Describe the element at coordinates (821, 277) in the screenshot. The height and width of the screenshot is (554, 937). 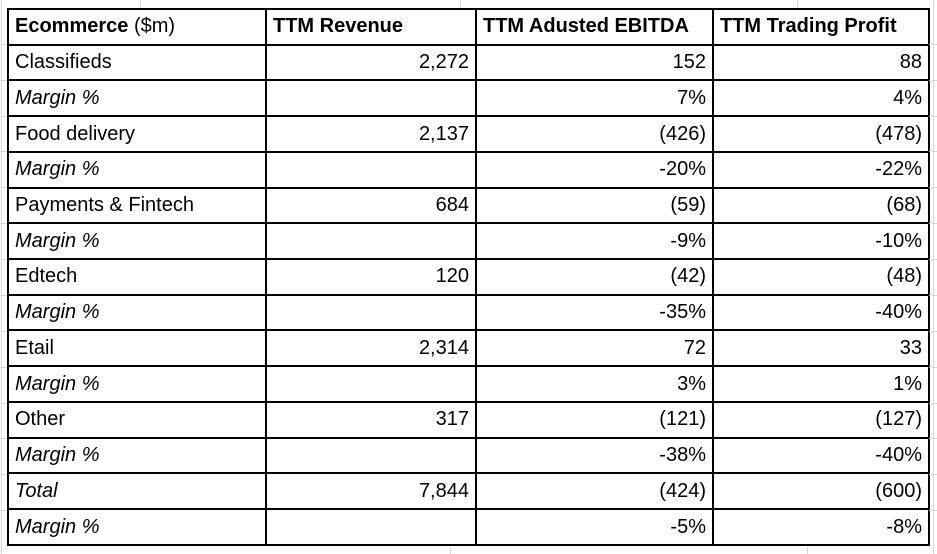
I see `cell-profit: (48)` at that location.